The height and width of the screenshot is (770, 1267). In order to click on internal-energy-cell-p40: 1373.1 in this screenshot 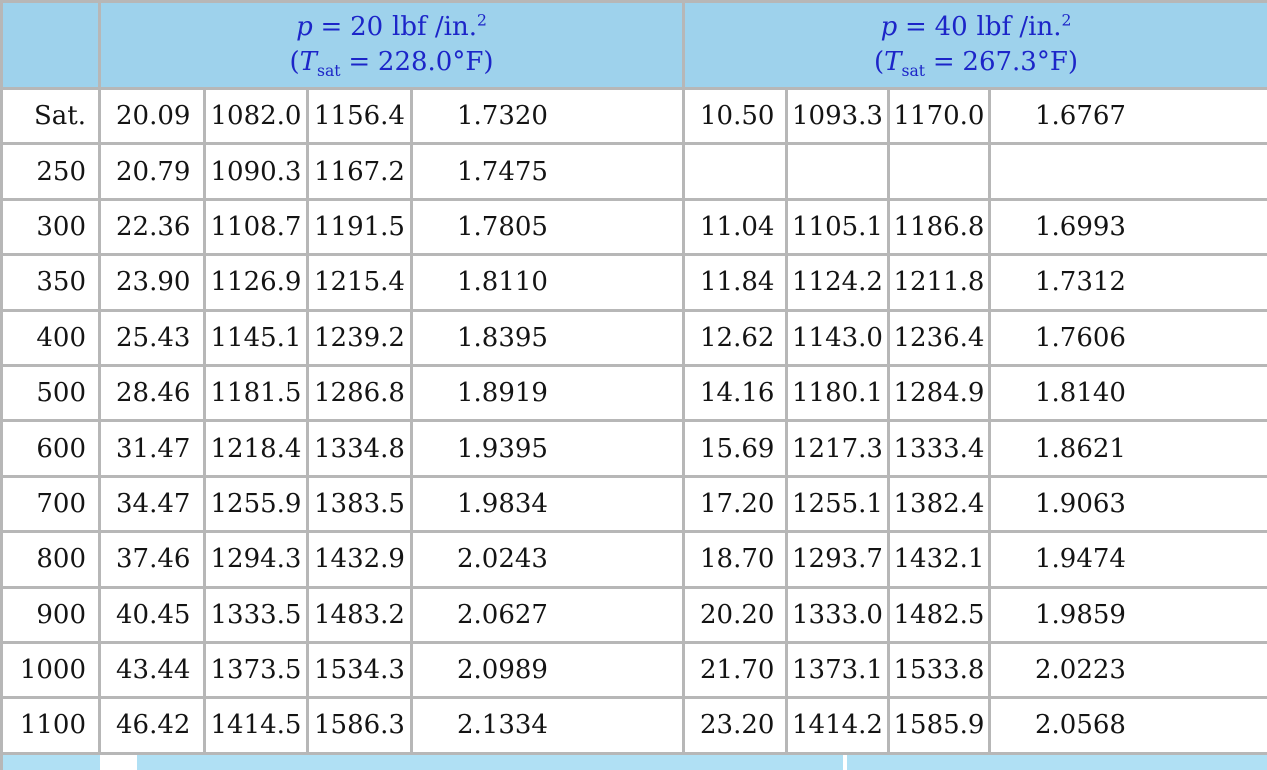, I will do `click(837, 670)`.